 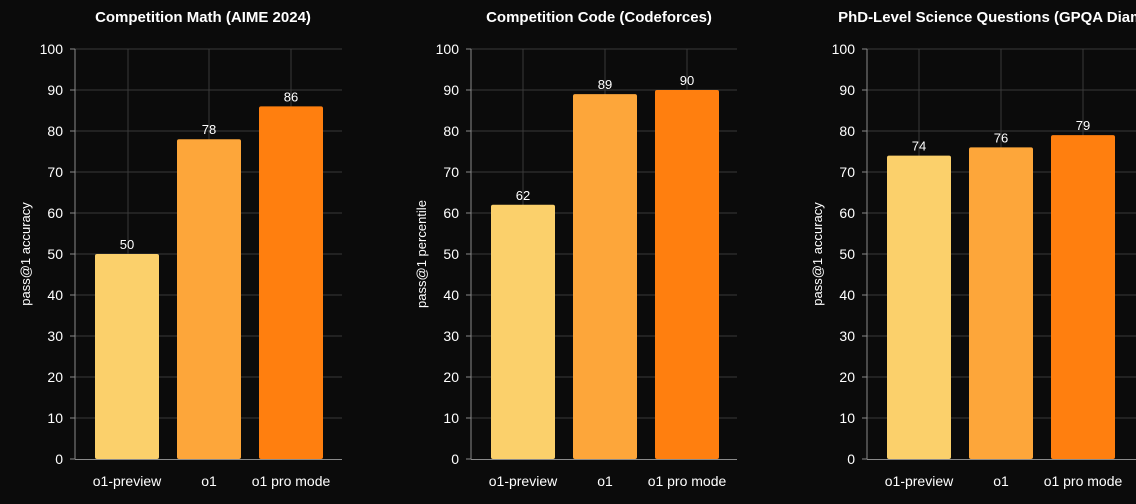 What do you see at coordinates (421, 254) in the screenshot?
I see `y-axis-label: pass@1 percentile` at bounding box center [421, 254].